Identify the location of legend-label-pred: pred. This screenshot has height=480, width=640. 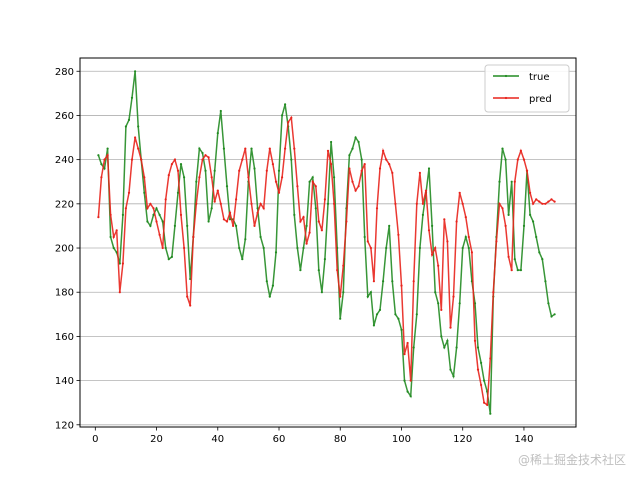
(540, 99).